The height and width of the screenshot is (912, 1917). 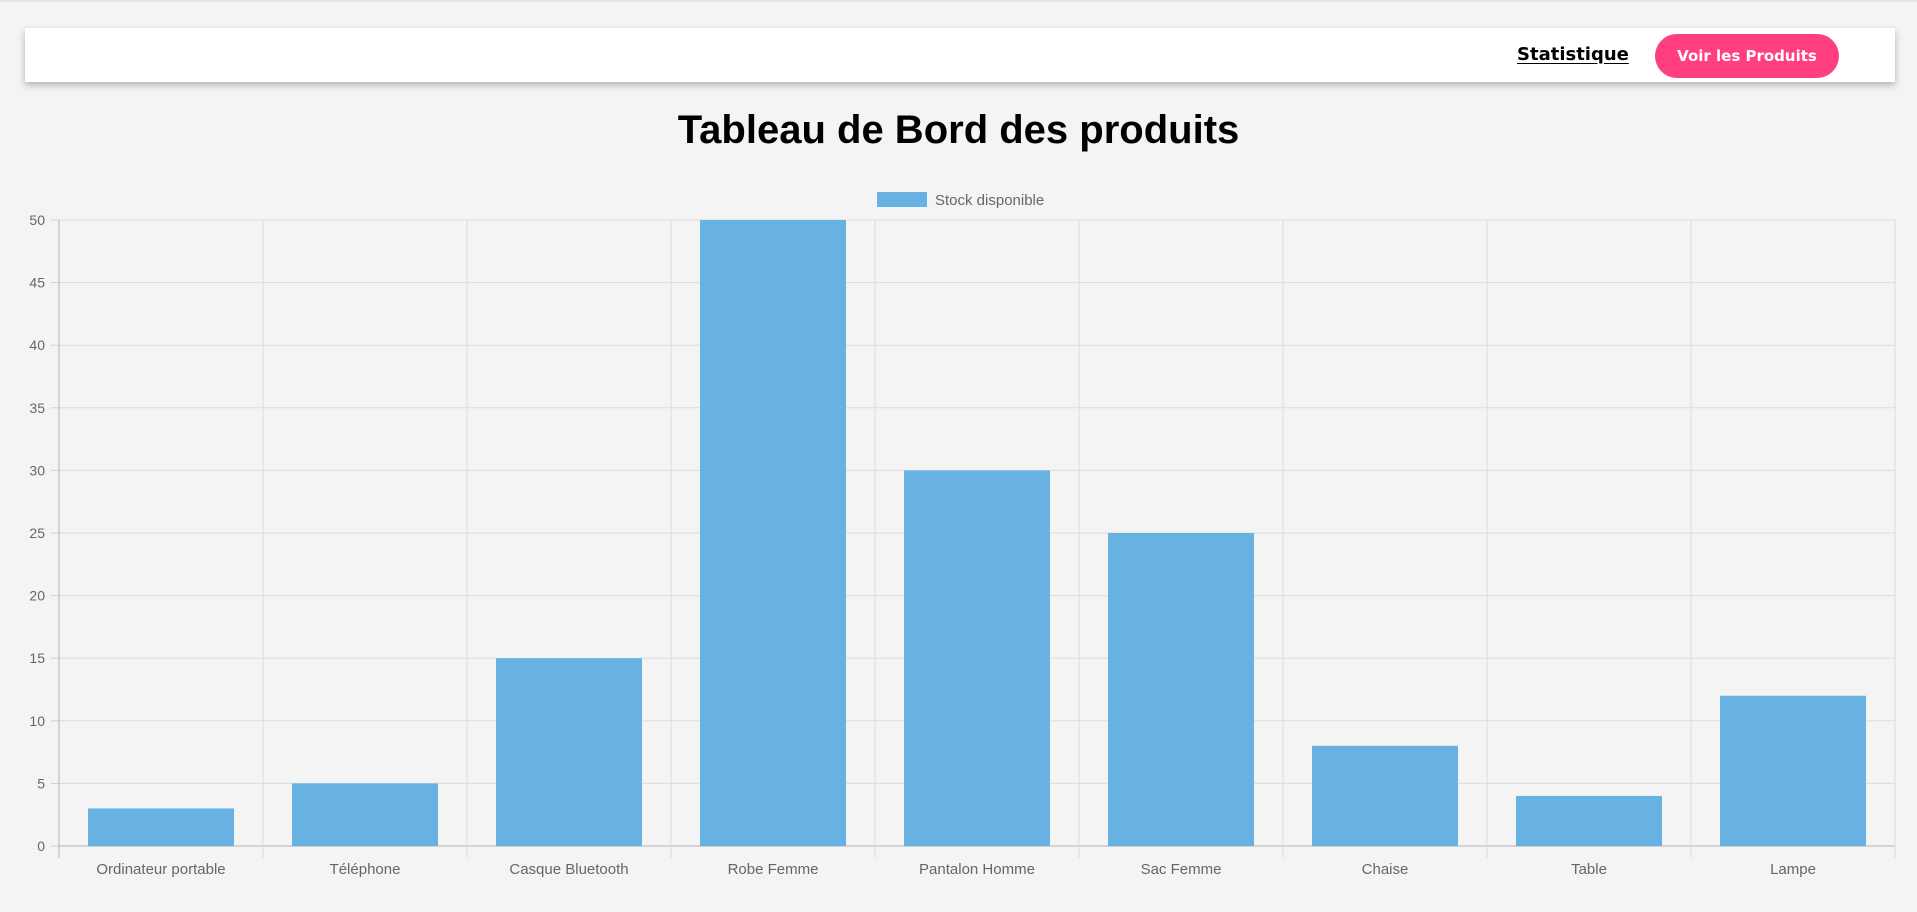 What do you see at coordinates (37, 721) in the screenshot?
I see `y-tick-label: 10` at bounding box center [37, 721].